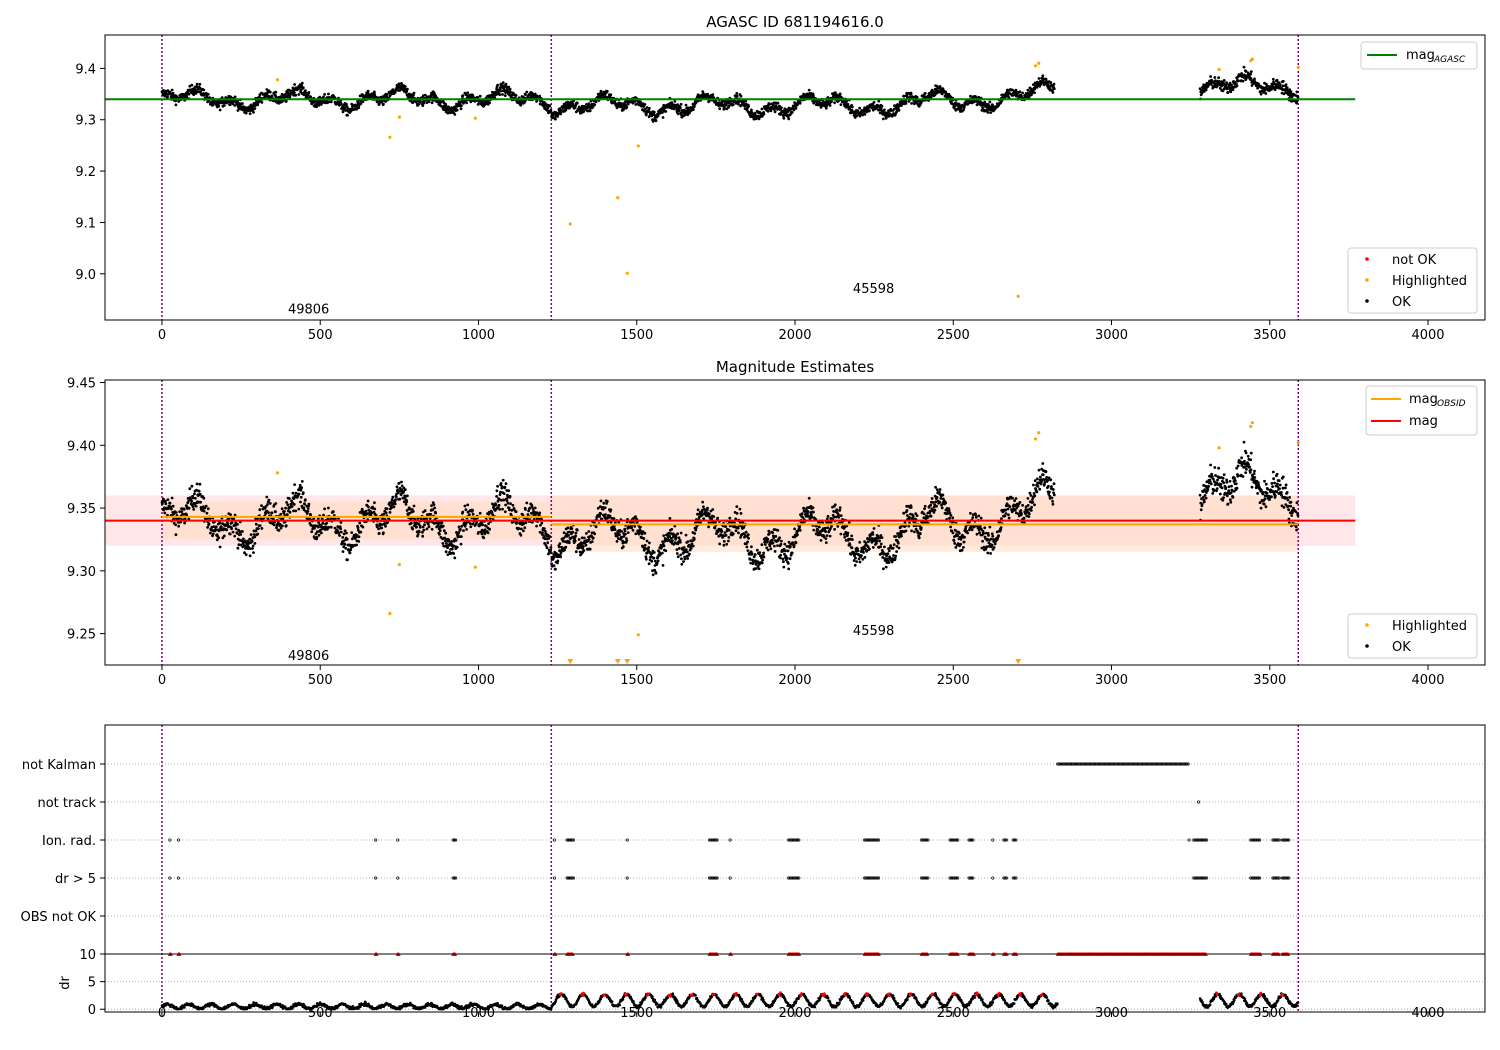 The image size is (1500, 1050). Describe the element at coordinates (1401, 302) in the screenshot. I see `legend-status-label: OK` at that location.